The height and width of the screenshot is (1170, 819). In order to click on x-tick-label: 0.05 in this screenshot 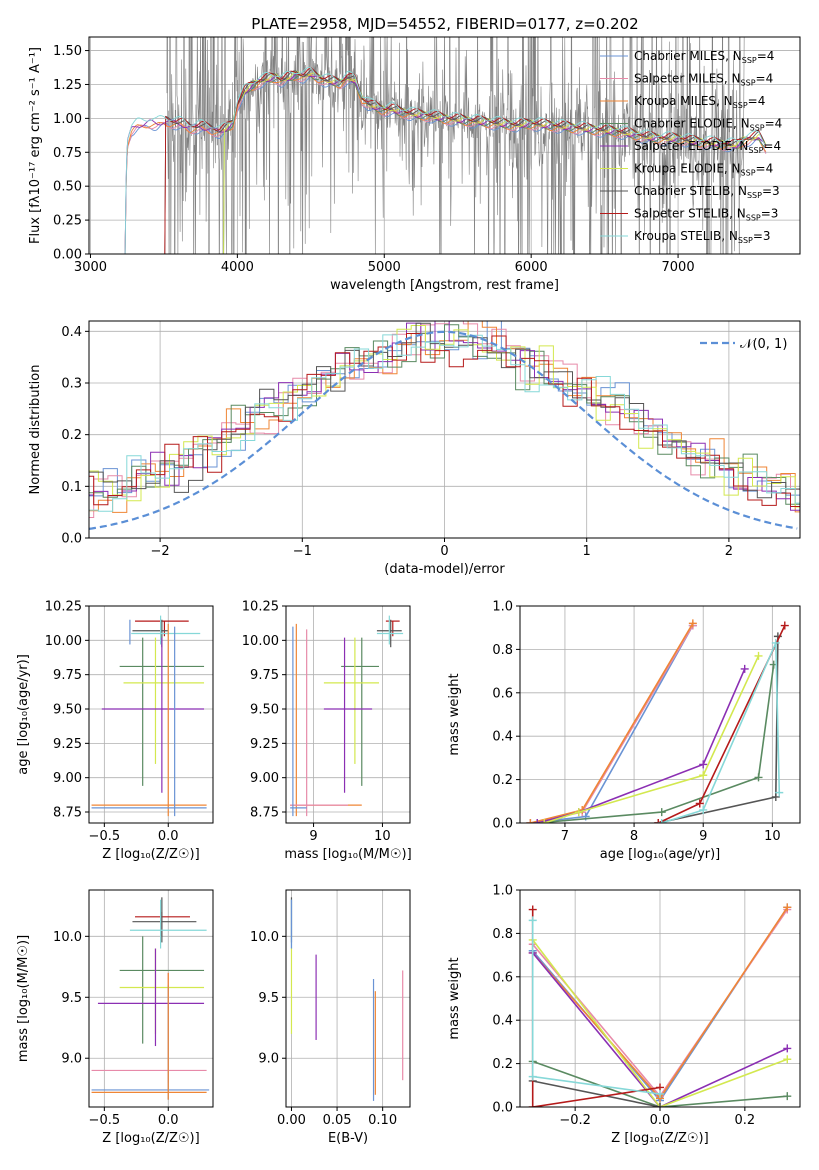, I will do `click(337, 1120)`.